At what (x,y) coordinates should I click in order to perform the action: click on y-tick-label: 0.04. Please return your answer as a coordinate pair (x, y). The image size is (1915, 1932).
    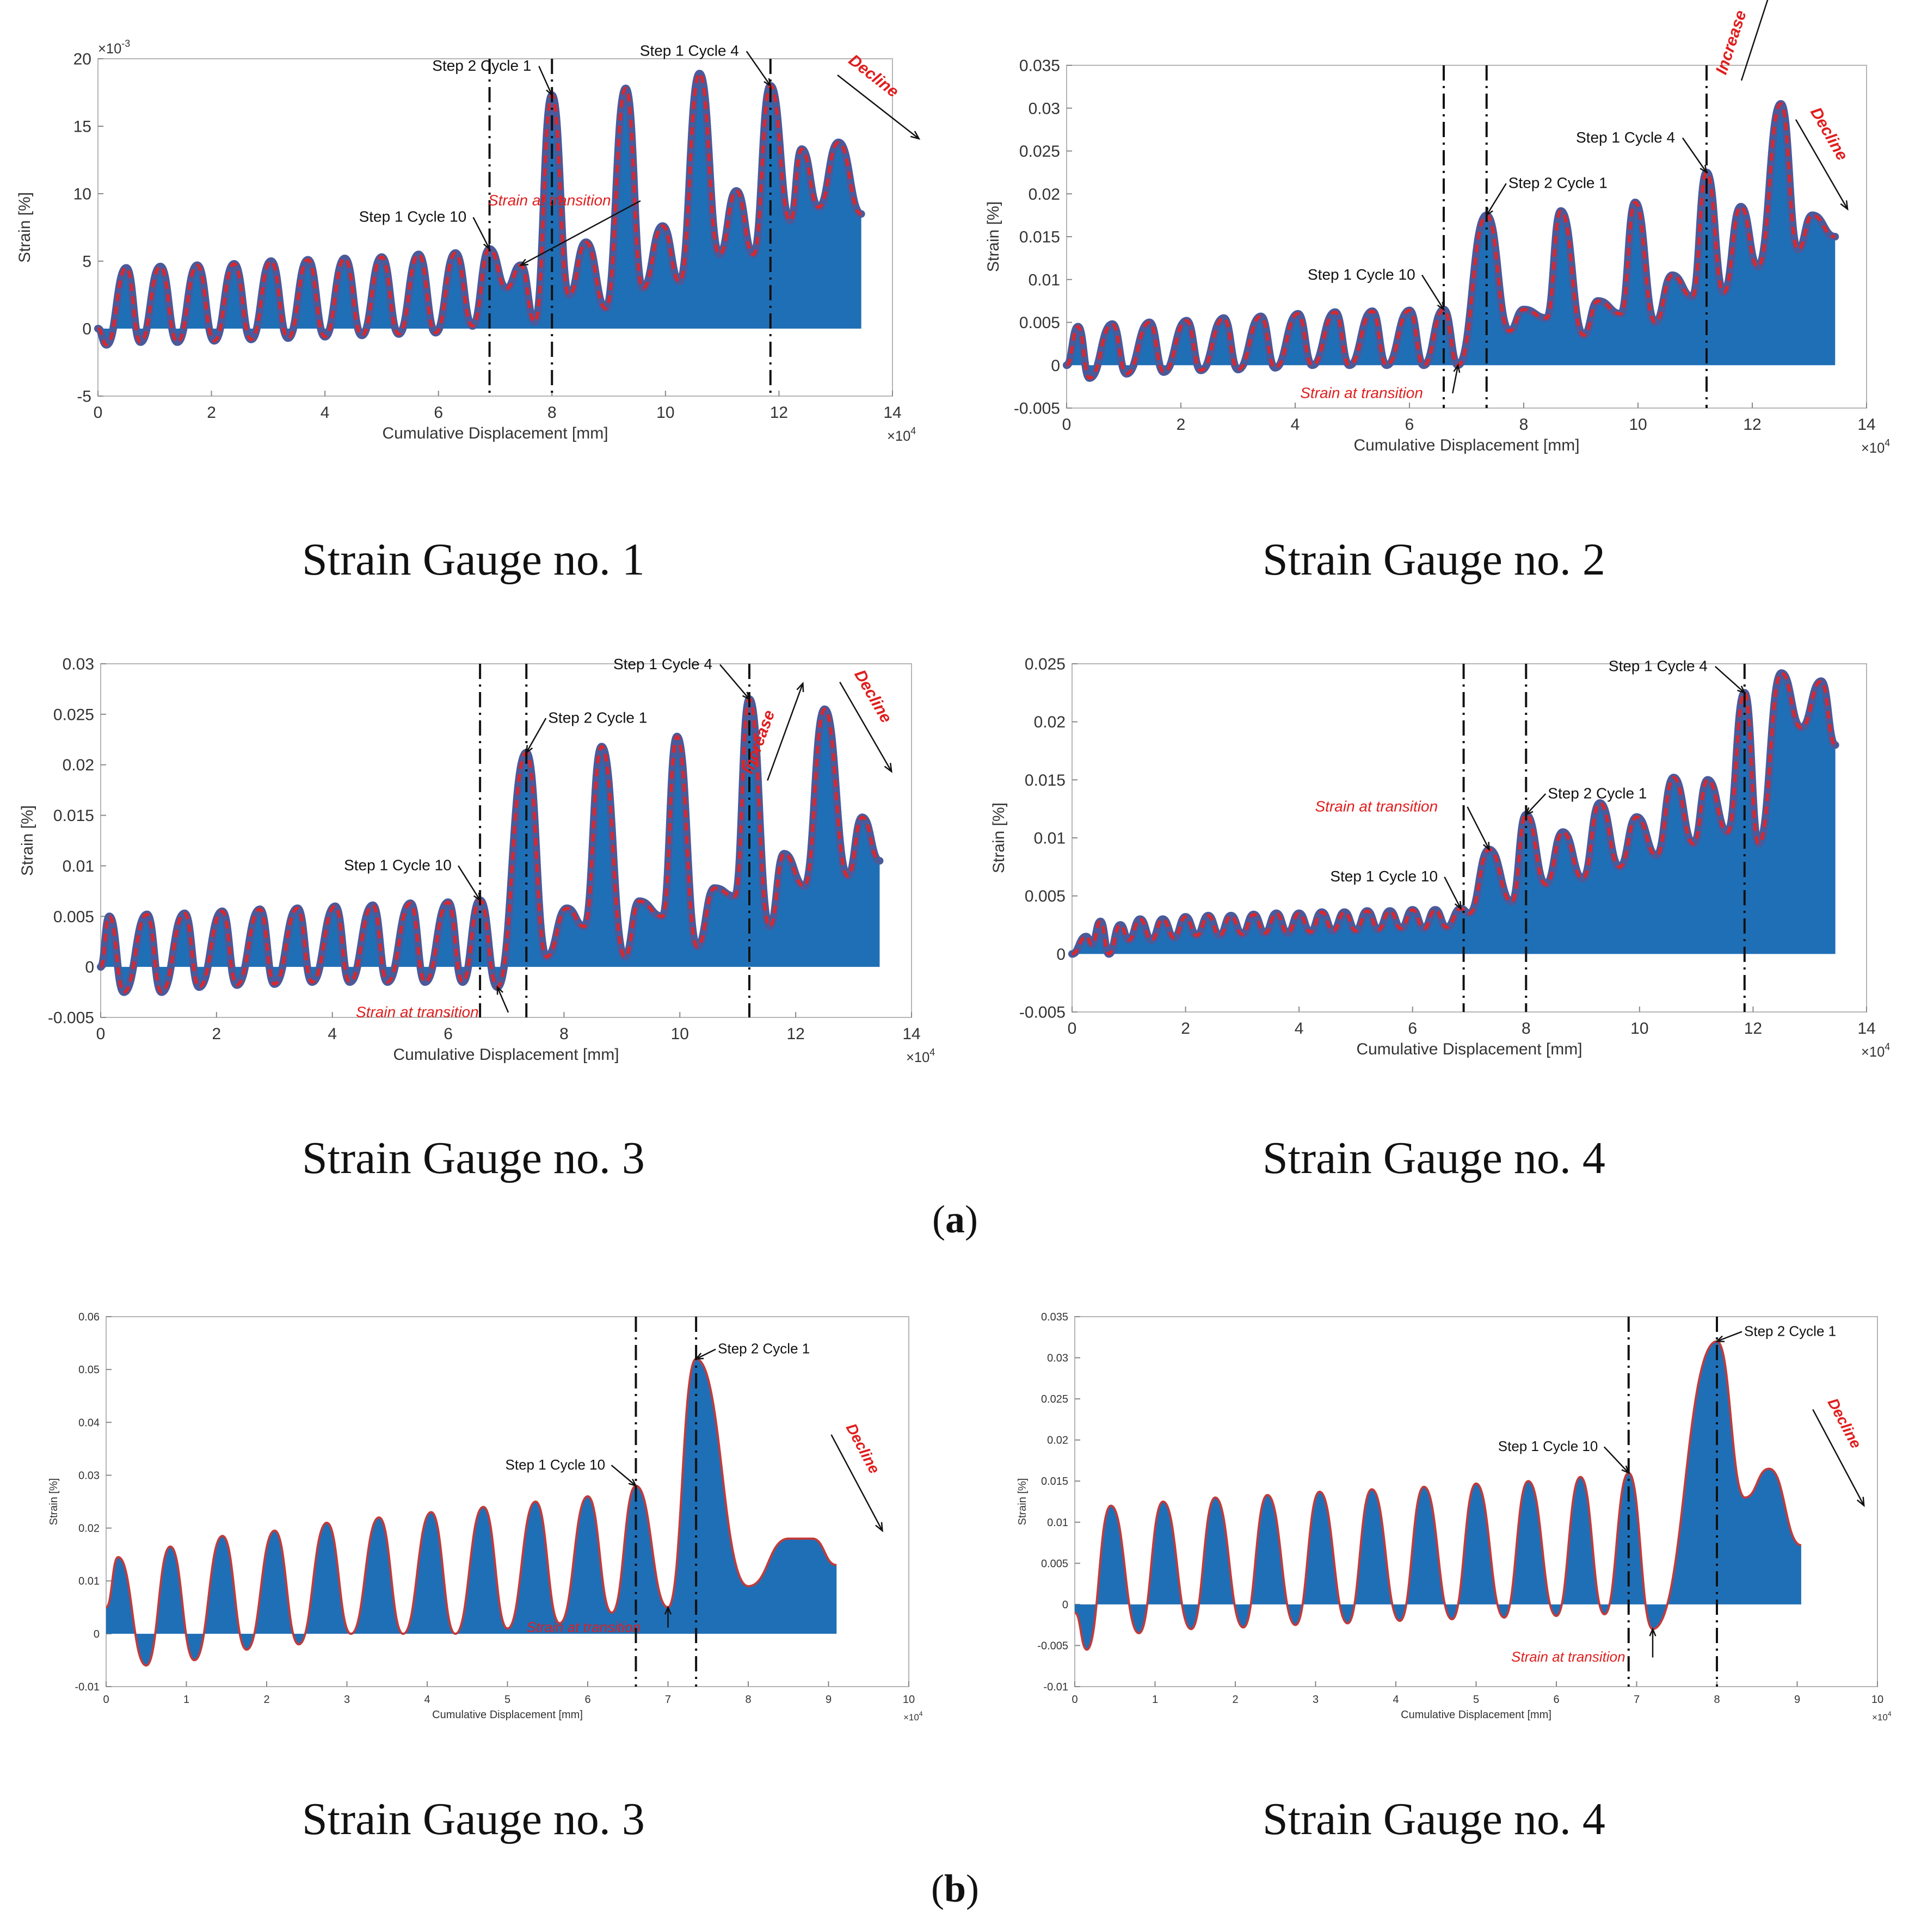
    Looking at the image, I should click on (89, 1423).